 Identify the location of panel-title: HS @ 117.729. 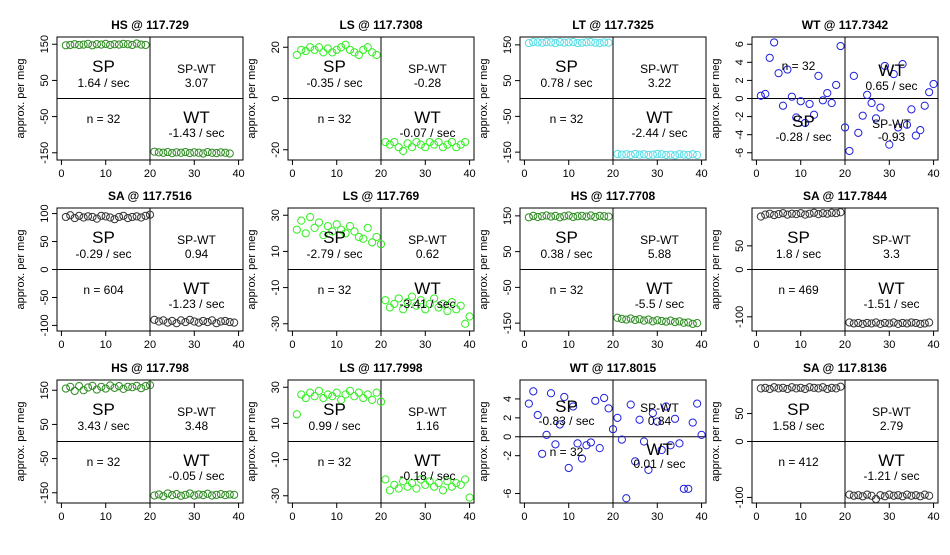
(150, 25).